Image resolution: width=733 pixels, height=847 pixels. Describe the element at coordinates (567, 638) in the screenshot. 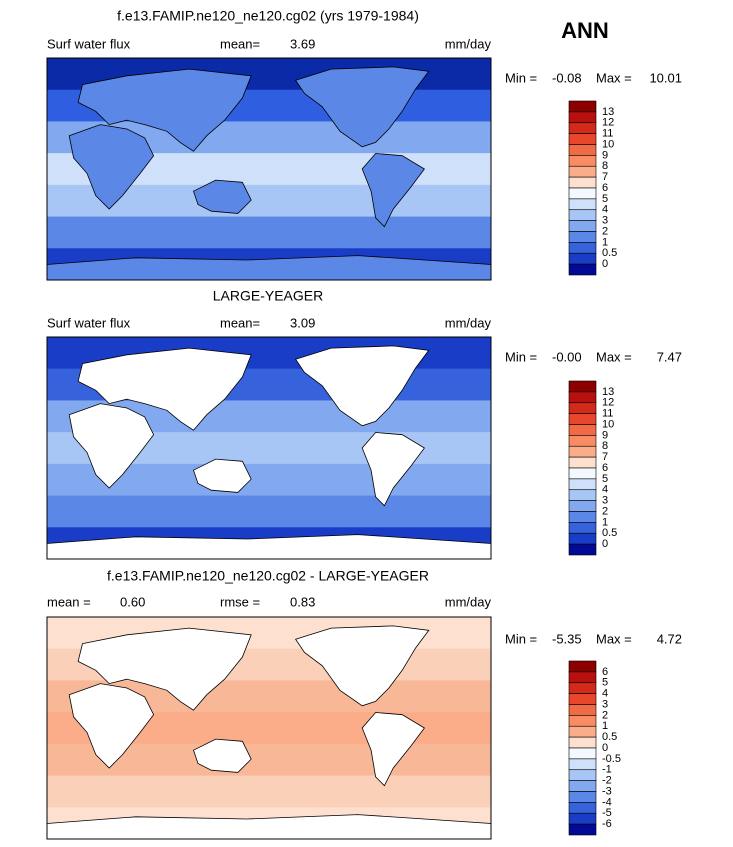

I see `min-value: -5.35` at that location.